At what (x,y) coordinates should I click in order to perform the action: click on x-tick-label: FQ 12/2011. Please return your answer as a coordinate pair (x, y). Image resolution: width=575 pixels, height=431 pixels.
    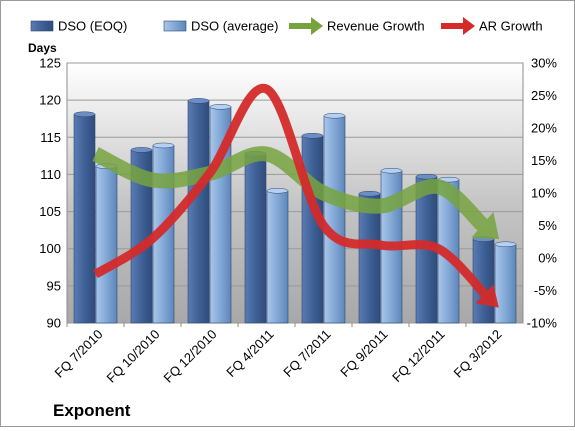
    Looking at the image, I should click on (418, 356).